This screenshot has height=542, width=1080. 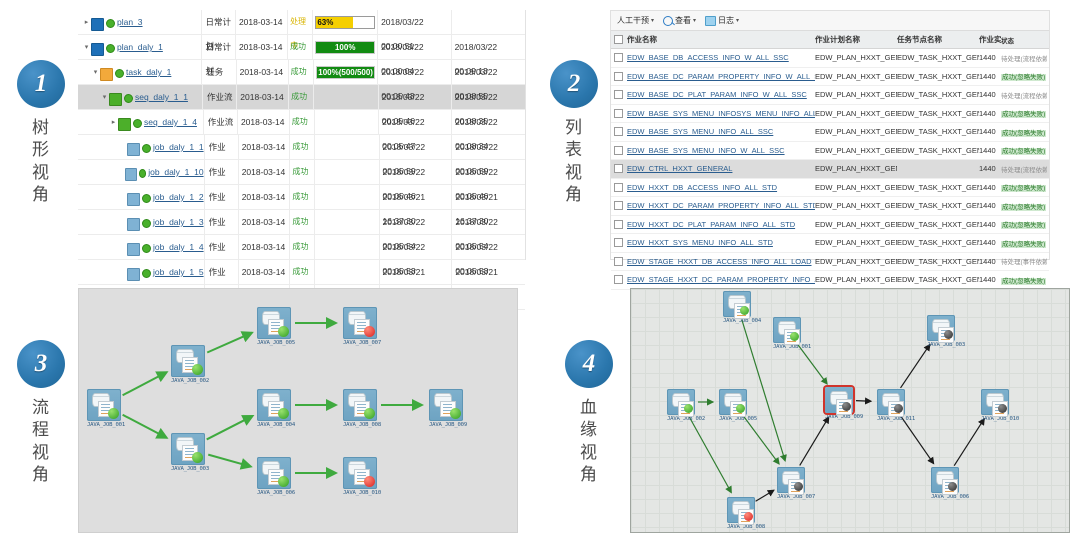 I want to click on tree-row-name: job_daly_1_1, so click(x=141, y=147).